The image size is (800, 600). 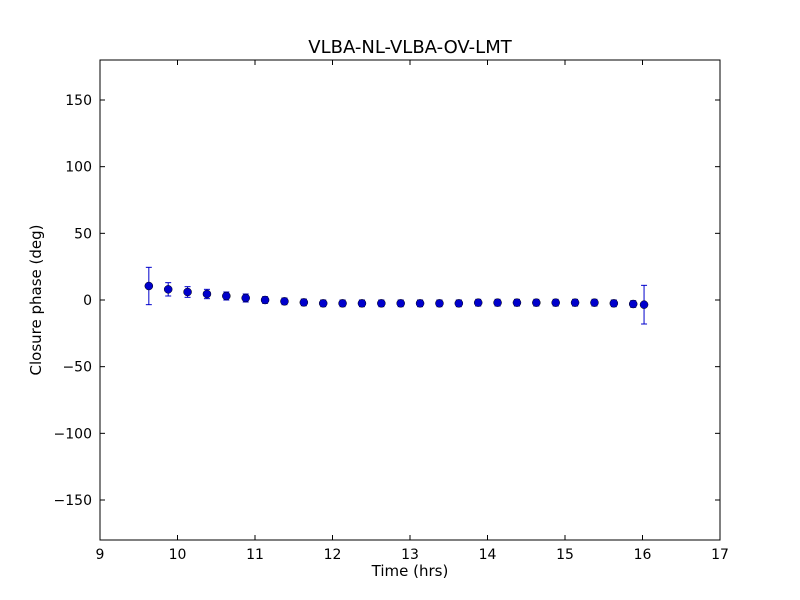 I want to click on y-tick-label: 50, so click(x=83, y=234).